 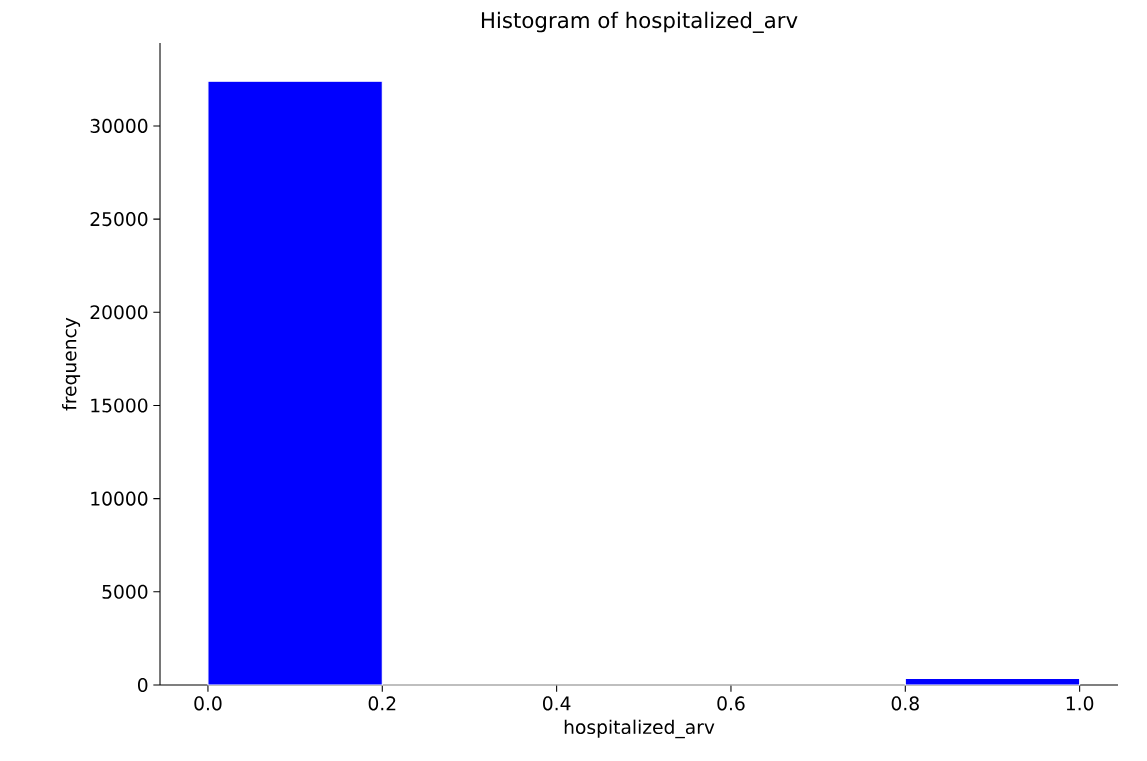 What do you see at coordinates (639, 729) in the screenshot?
I see `x-axis-title: hospitalized_arv` at bounding box center [639, 729].